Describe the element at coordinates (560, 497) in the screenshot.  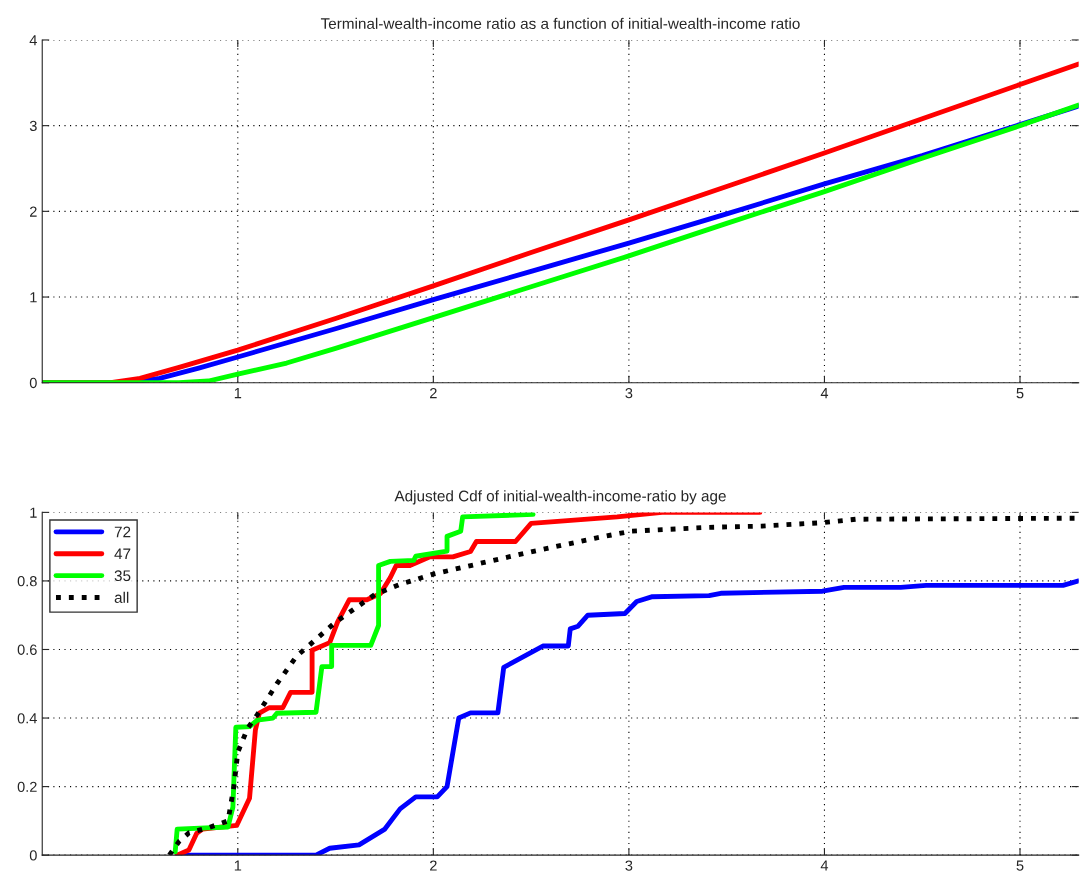
I see `chart-title: Adjusted Cdf of initial-wealth-income-ratio by age` at that location.